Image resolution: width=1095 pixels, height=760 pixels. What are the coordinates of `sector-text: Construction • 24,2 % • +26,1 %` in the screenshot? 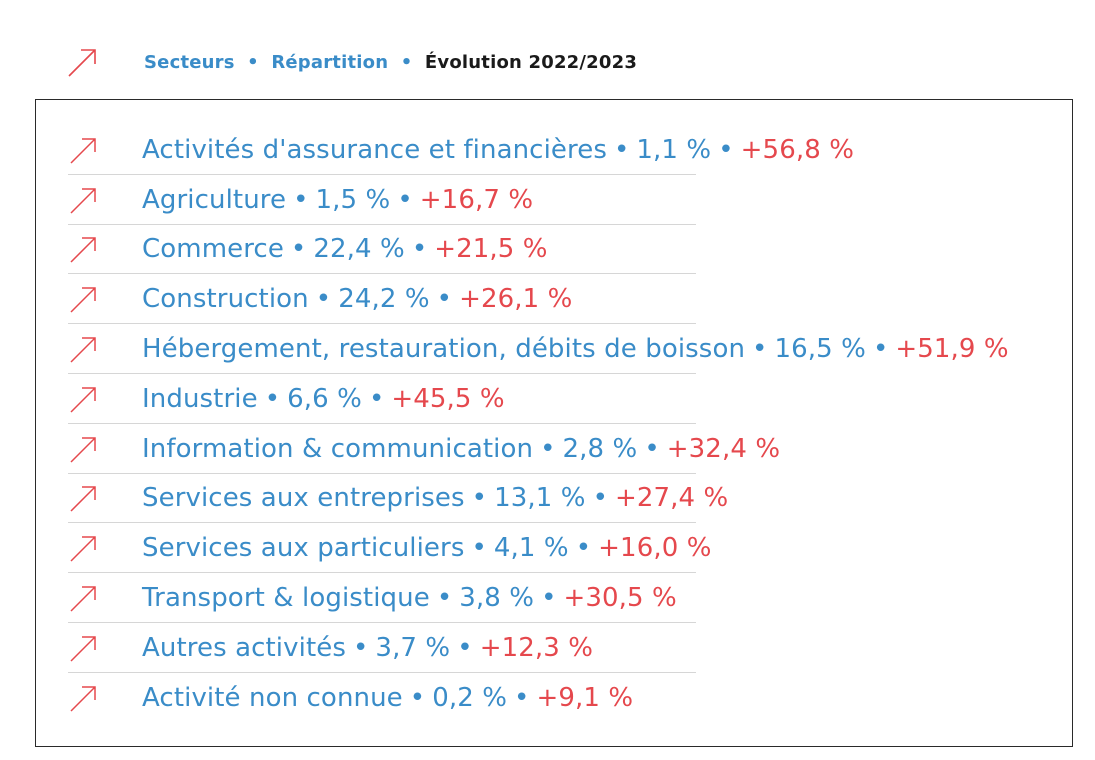 It's located at (357, 299).